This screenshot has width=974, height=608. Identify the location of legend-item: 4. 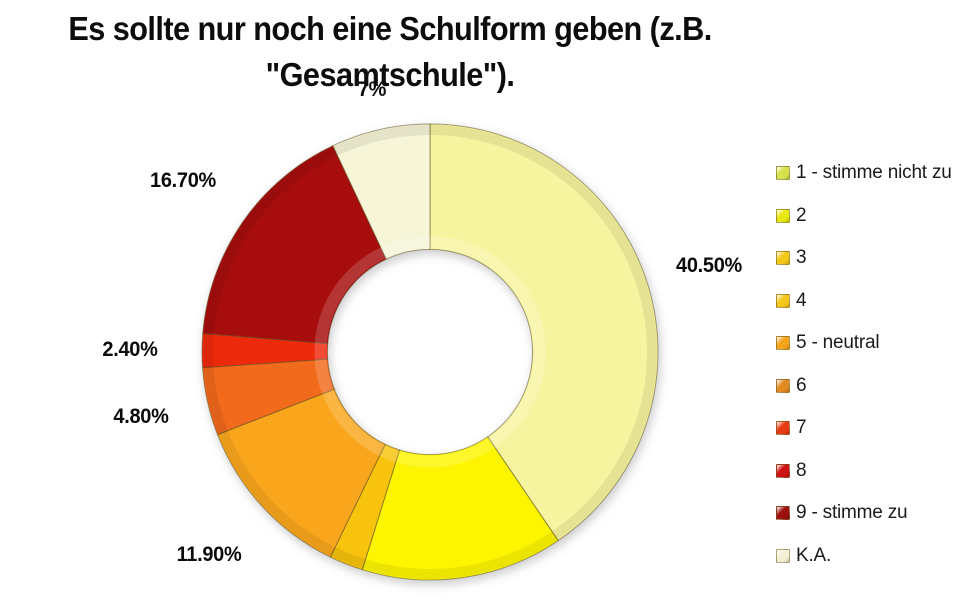
(875, 301).